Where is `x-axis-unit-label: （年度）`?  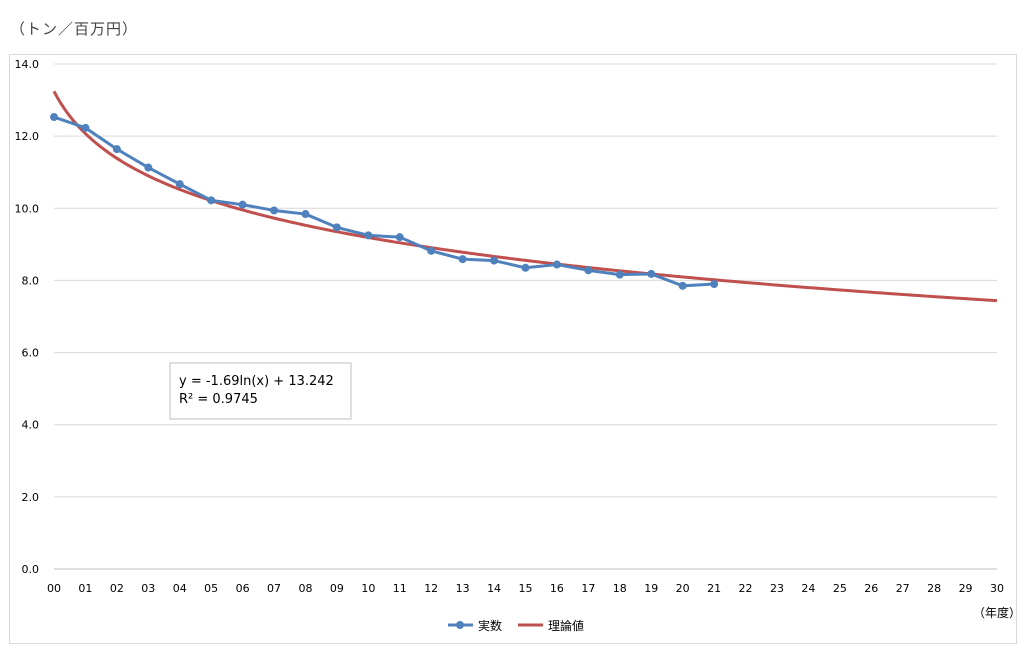 x-axis-unit-label: （年度） is located at coordinates (997, 612).